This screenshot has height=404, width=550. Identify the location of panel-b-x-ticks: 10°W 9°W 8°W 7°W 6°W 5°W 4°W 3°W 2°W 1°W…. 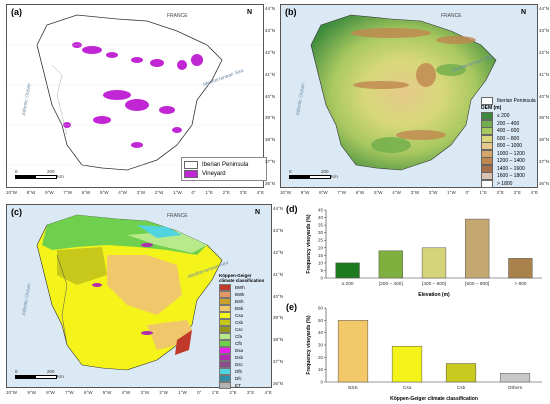
(409, 192).